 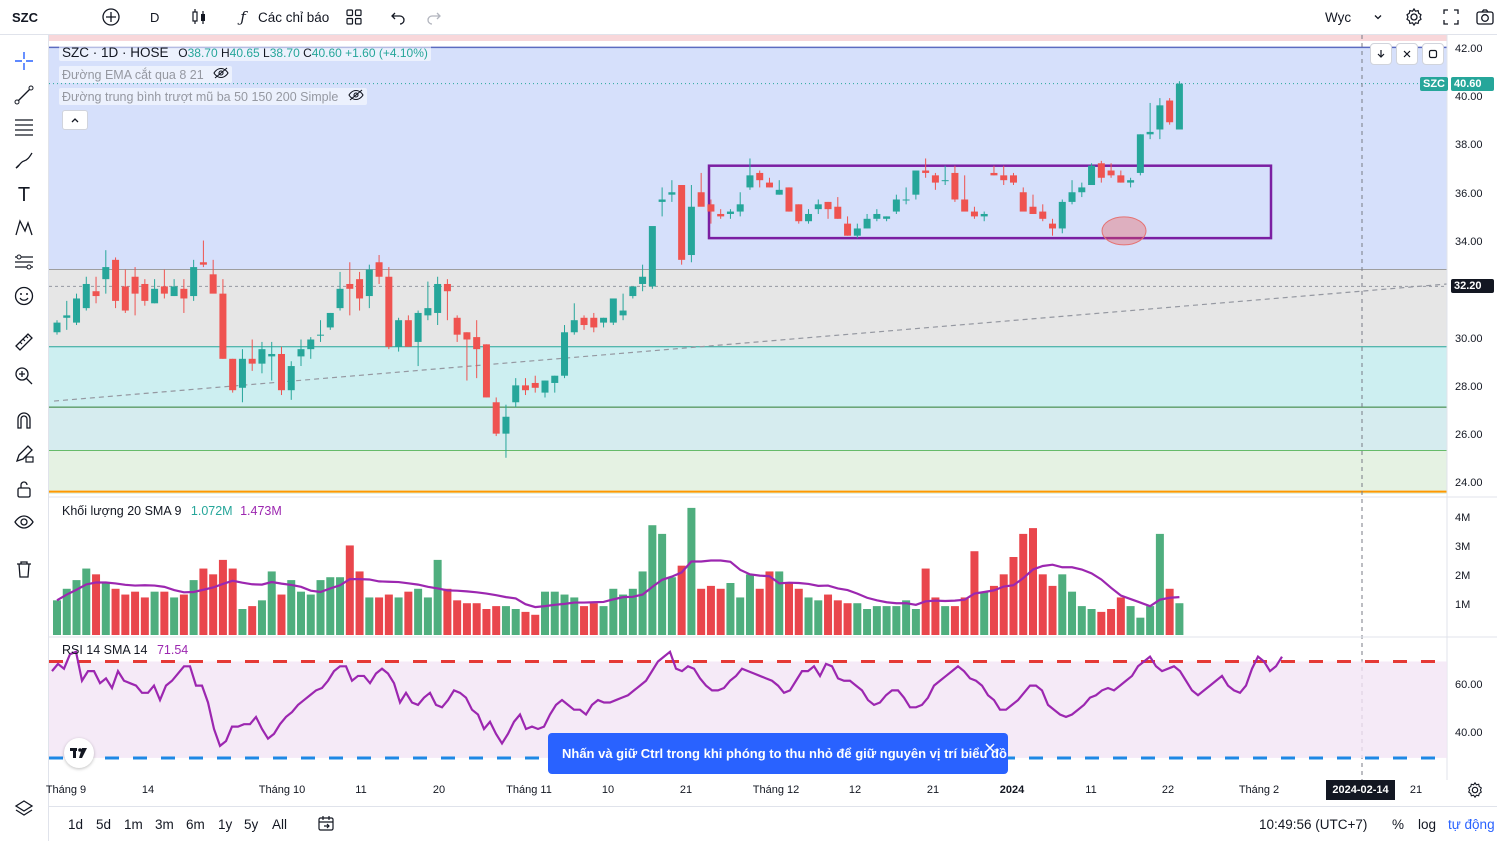 I want to click on plus-circle-icon, so click(x=111, y=17).